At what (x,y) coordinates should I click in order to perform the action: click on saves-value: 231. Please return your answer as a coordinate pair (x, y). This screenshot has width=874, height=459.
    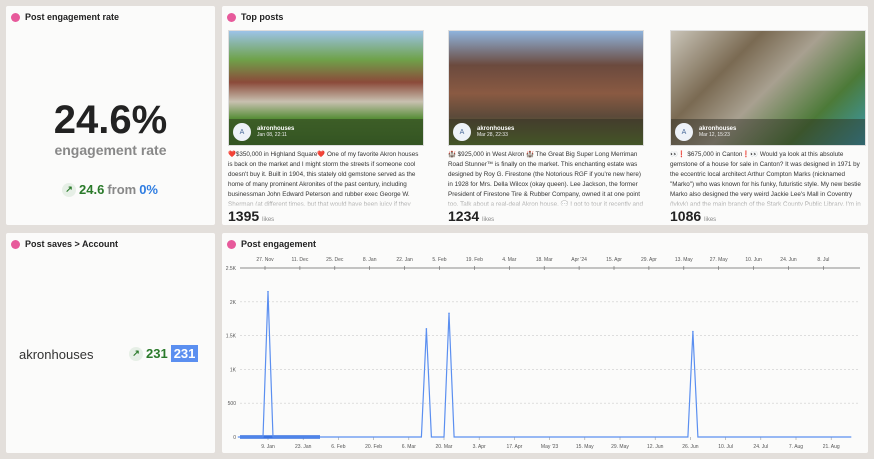
    Looking at the image, I should click on (184, 353).